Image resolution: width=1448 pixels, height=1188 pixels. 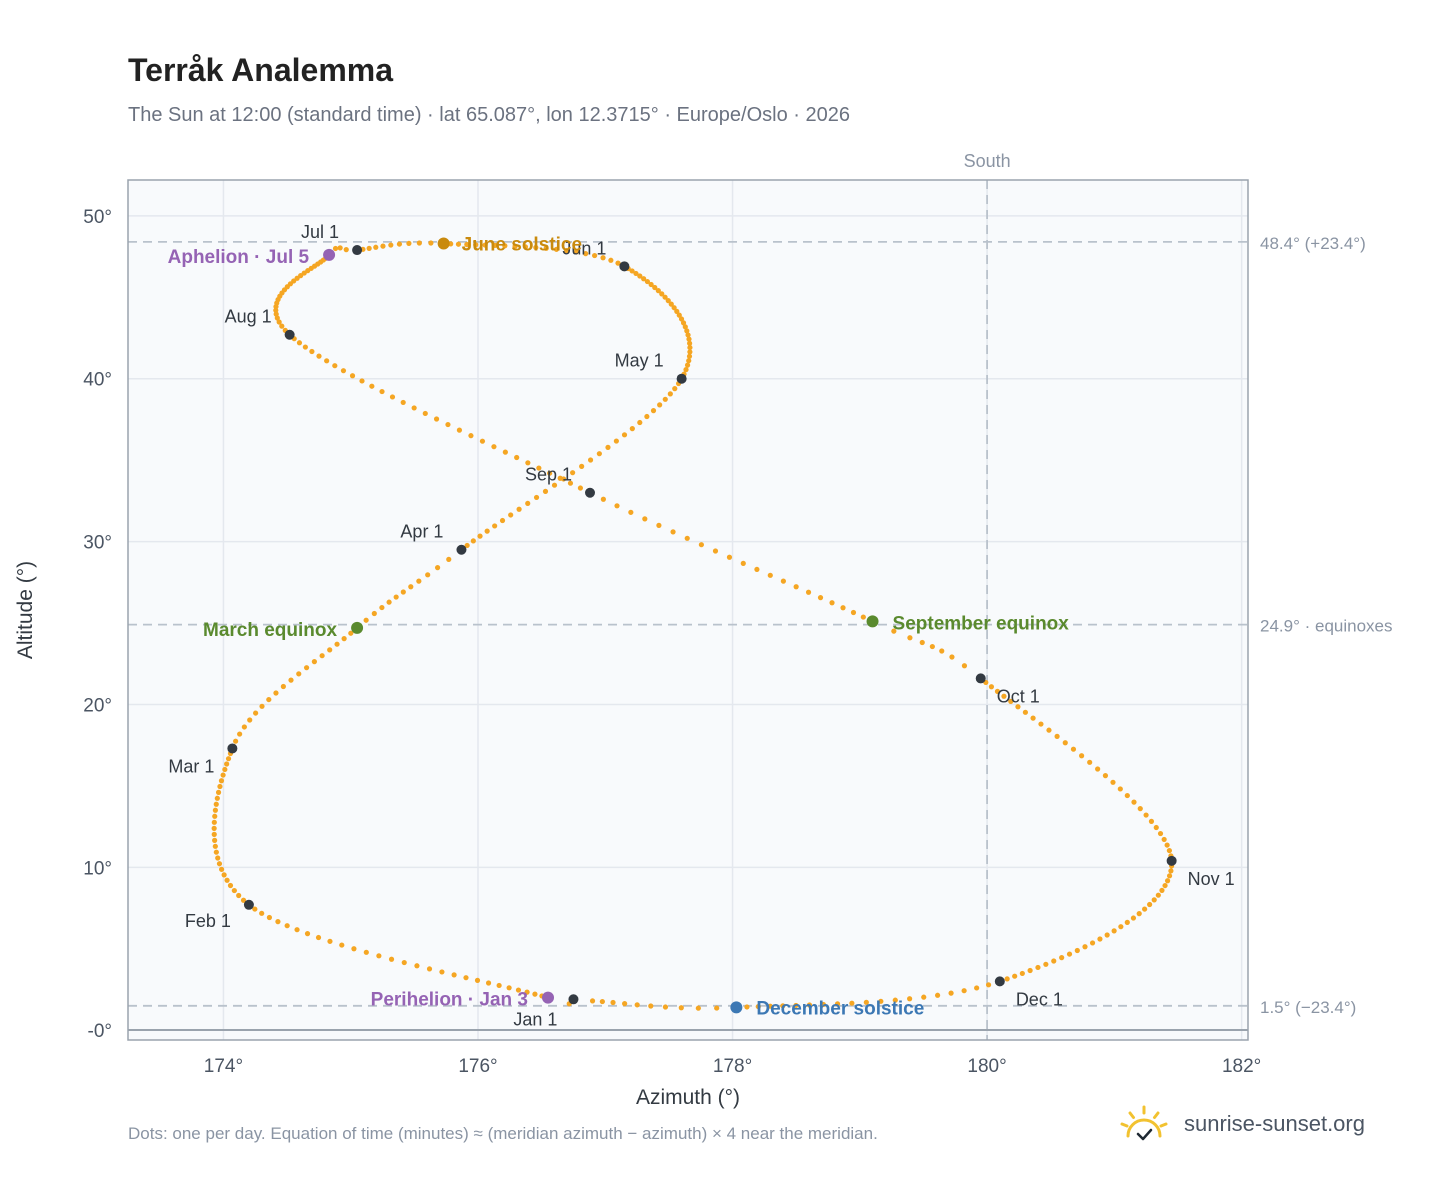 I want to click on month-label: Jan 1, so click(x=535, y=1019).